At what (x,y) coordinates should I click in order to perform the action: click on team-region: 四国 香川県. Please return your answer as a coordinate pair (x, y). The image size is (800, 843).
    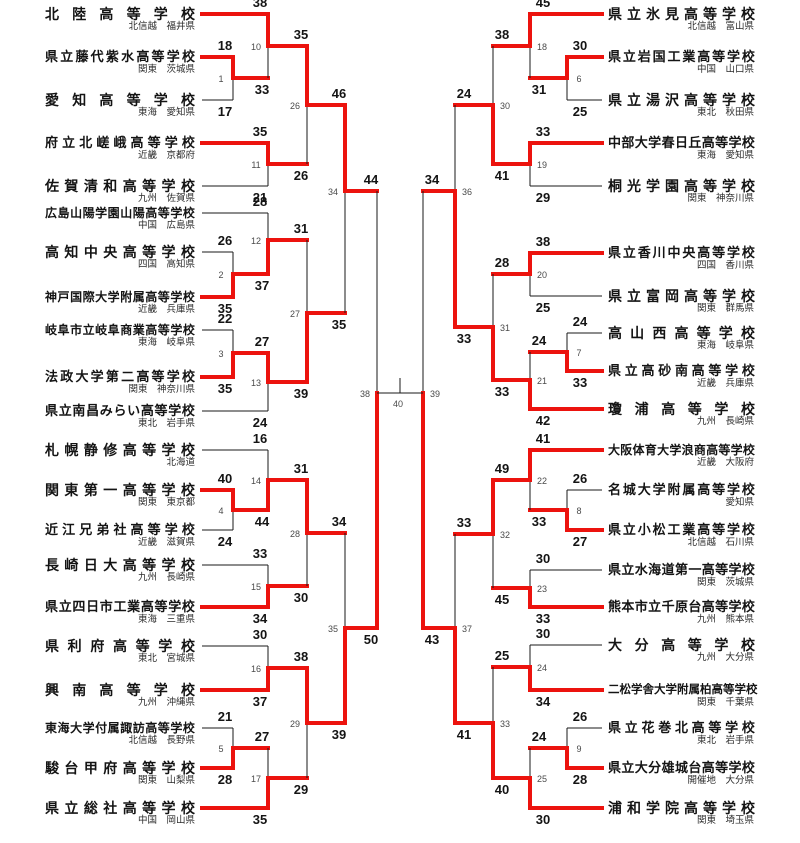
    Looking at the image, I should click on (725, 265).